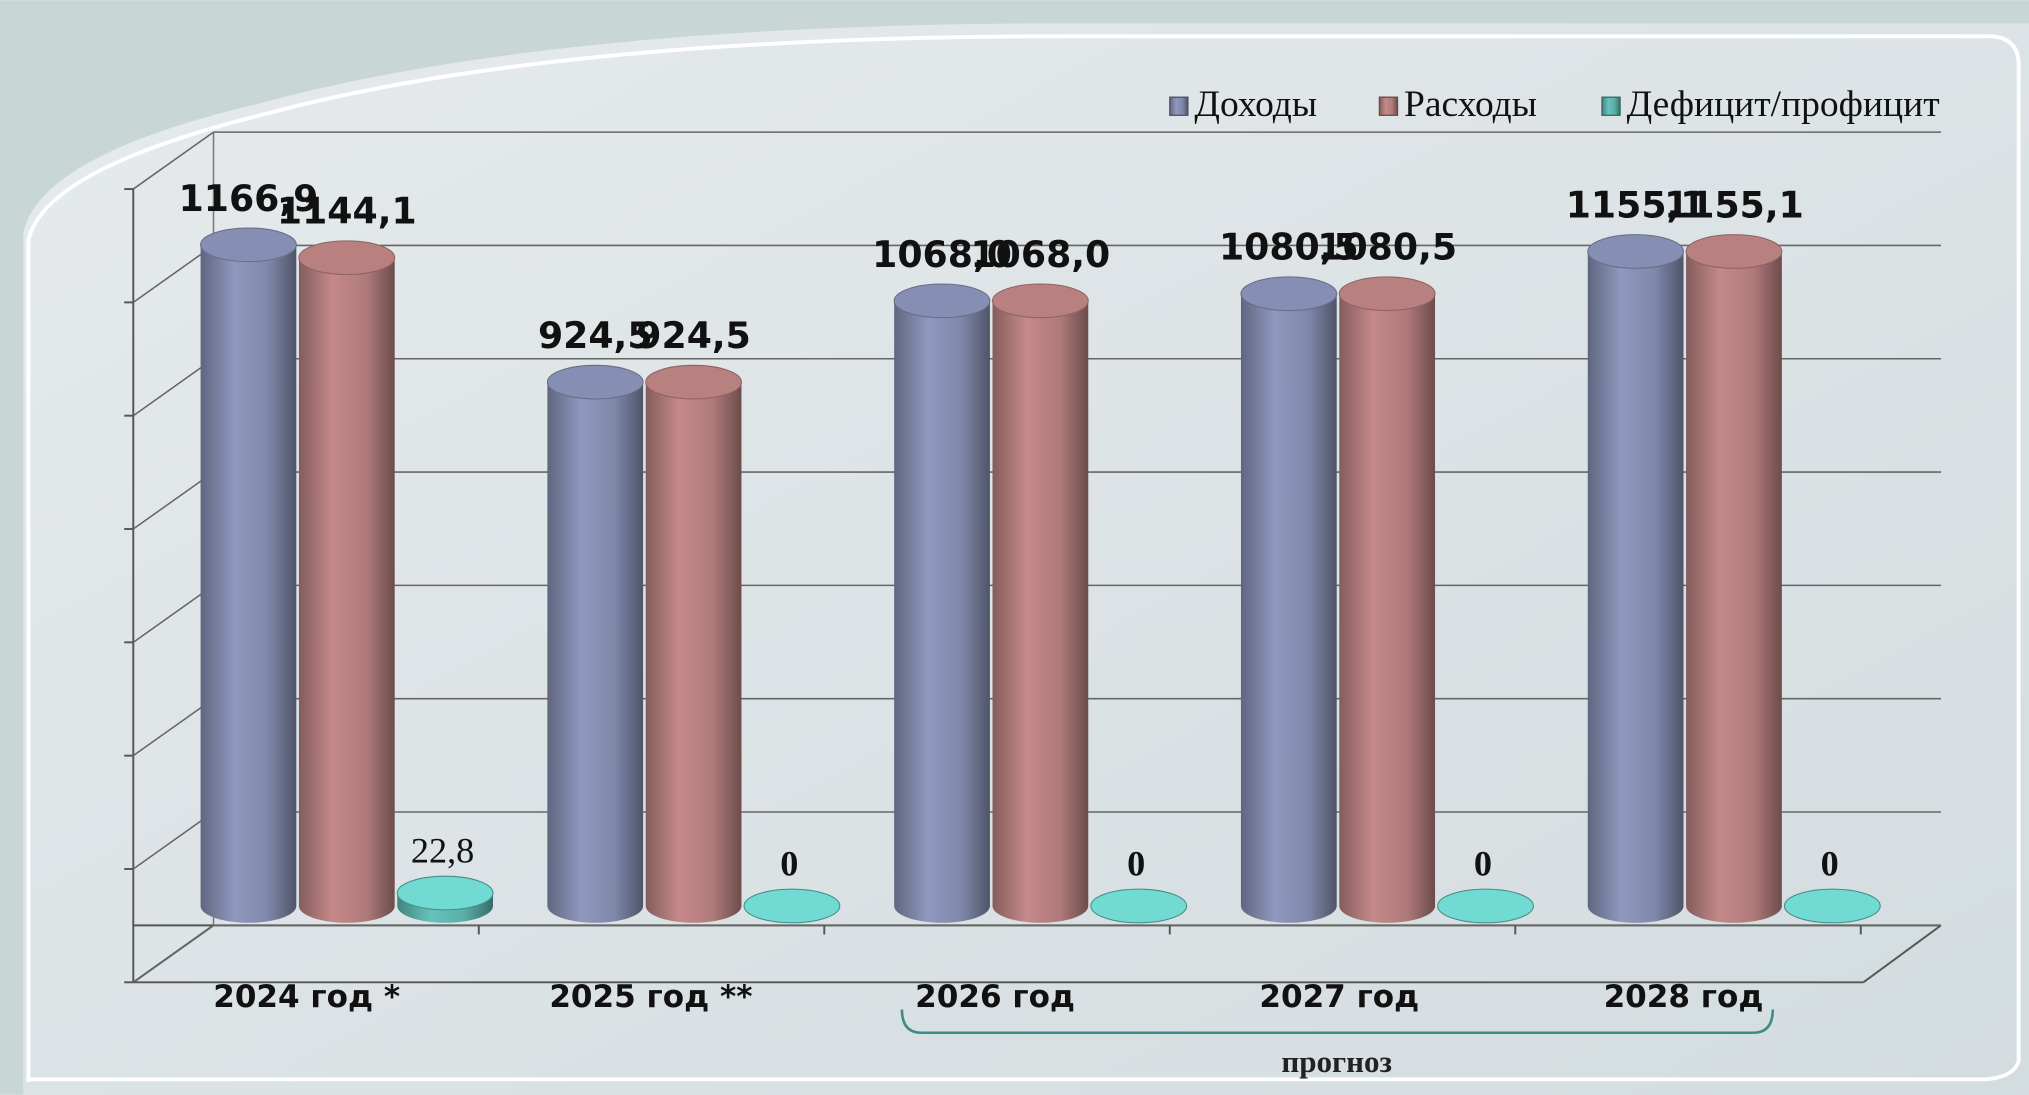 Image resolution: width=2029 pixels, height=1095 pixels. What do you see at coordinates (306, 997) in the screenshot?
I see `x-tick-label: 2024 год *` at bounding box center [306, 997].